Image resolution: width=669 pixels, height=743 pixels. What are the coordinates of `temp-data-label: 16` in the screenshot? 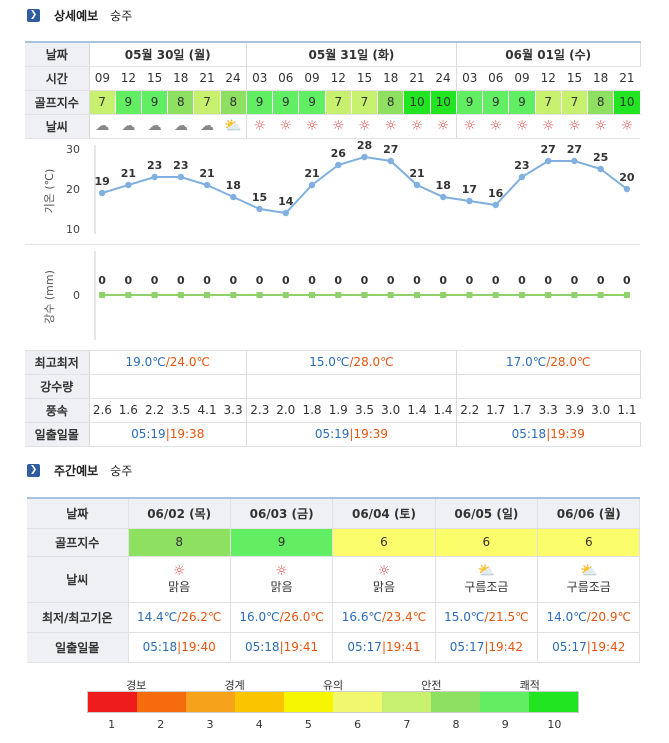 It's located at (496, 193).